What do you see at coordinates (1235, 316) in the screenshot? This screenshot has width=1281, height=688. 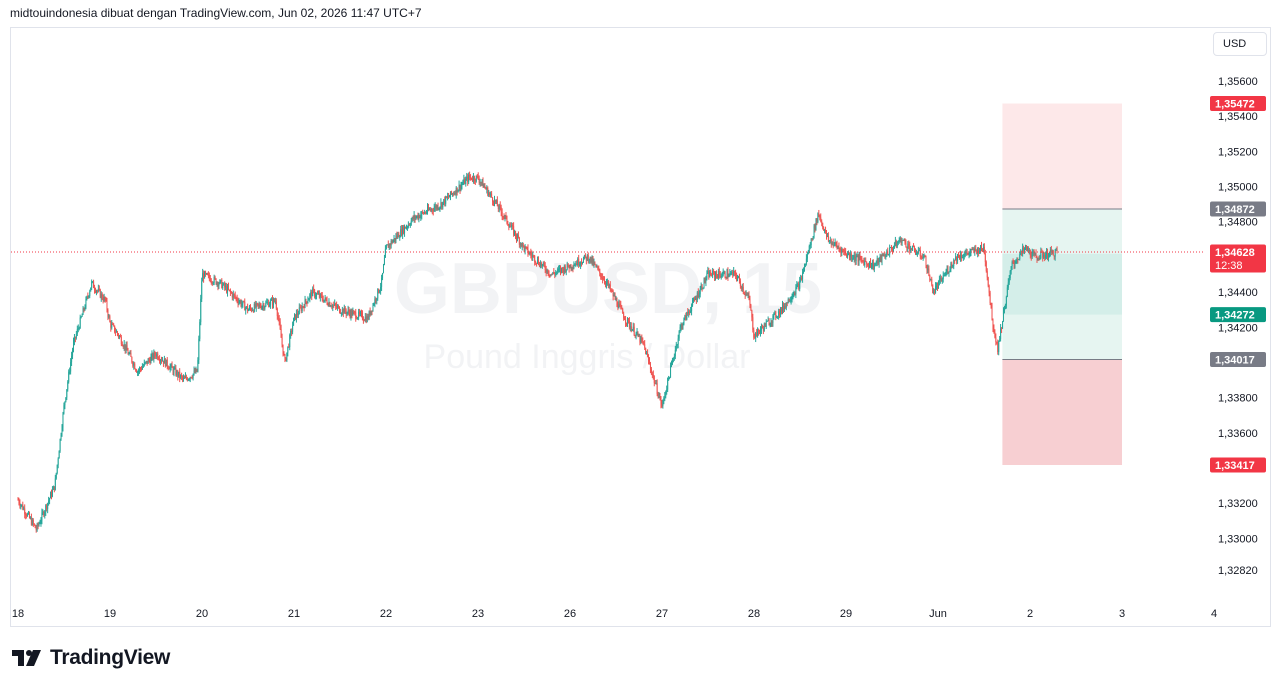 I see `mid-tag-text: 1,34272` at bounding box center [1235, 316].